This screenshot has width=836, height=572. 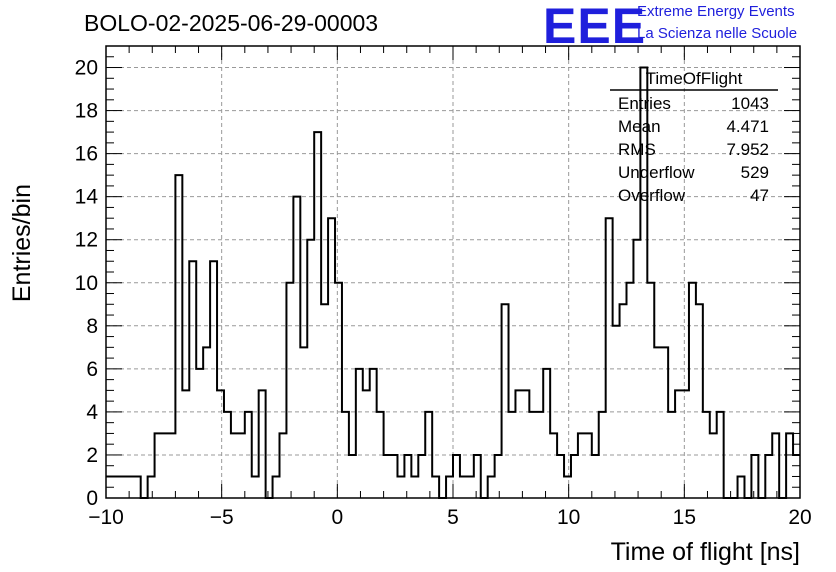 What do you see at coordinates (337, 517) in the screenshot?
I see `x-tick-label: 0` at bounding box center [337, 517].